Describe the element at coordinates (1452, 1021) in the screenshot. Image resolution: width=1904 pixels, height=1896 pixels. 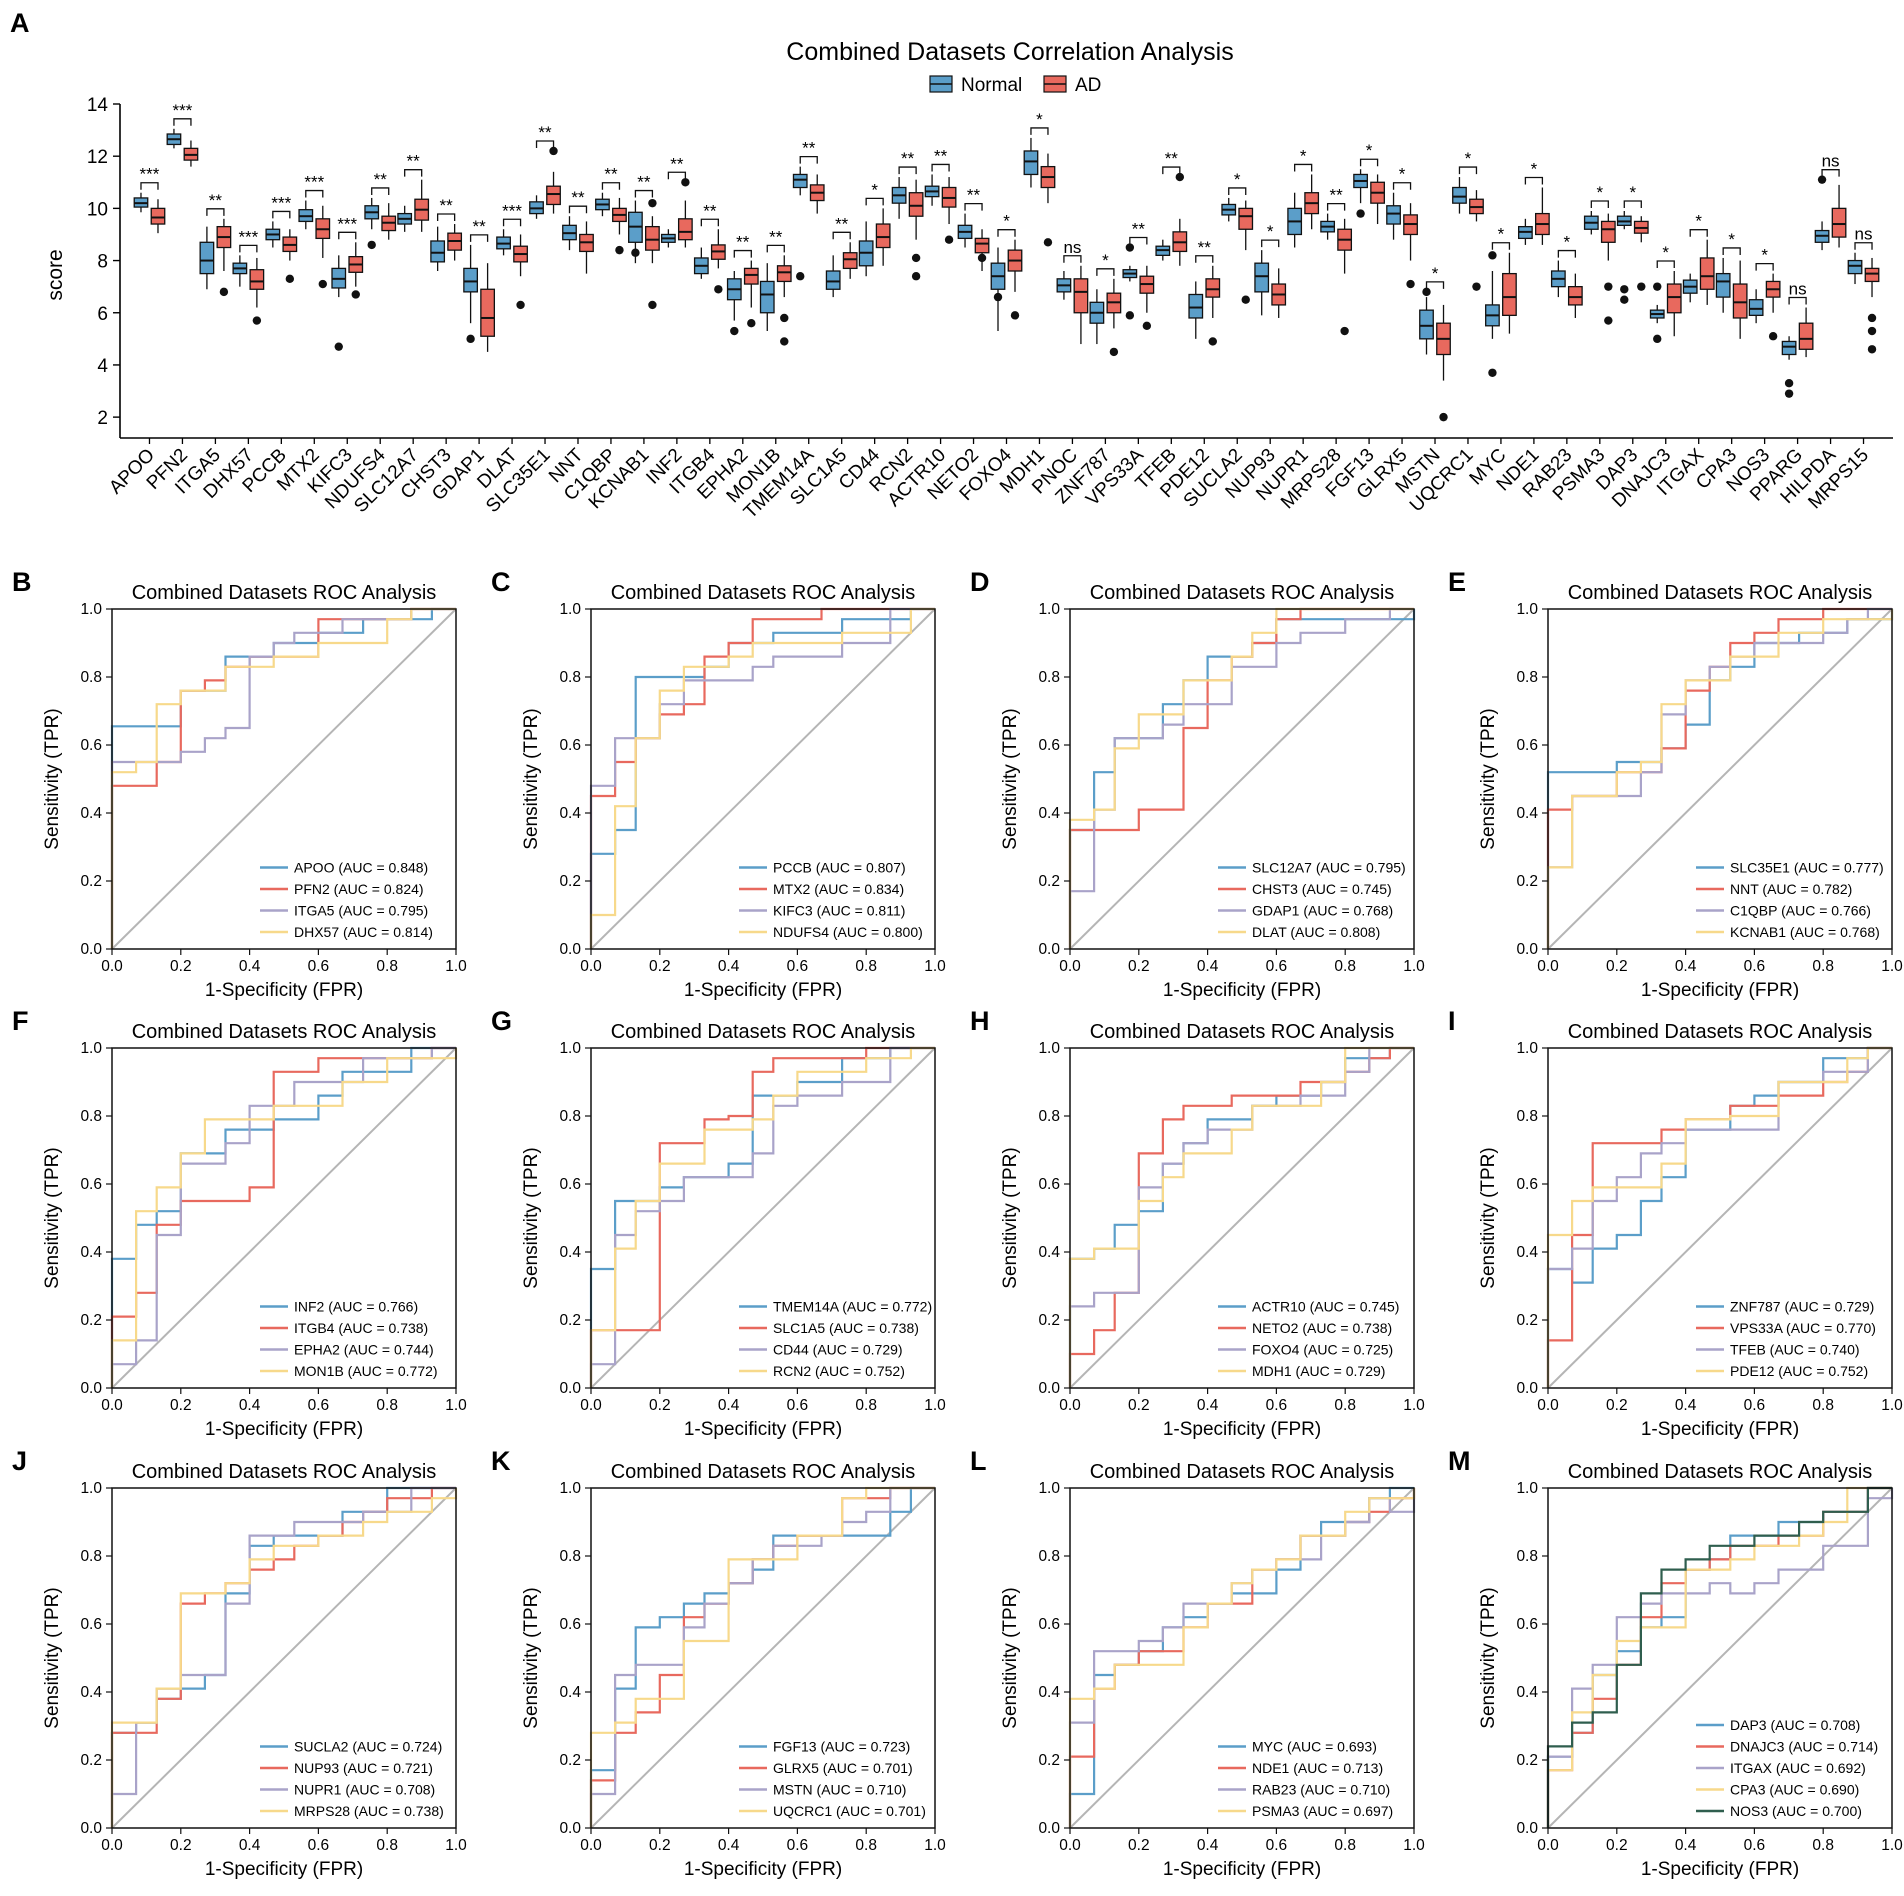
I see `panel-label-i: I` at that location.